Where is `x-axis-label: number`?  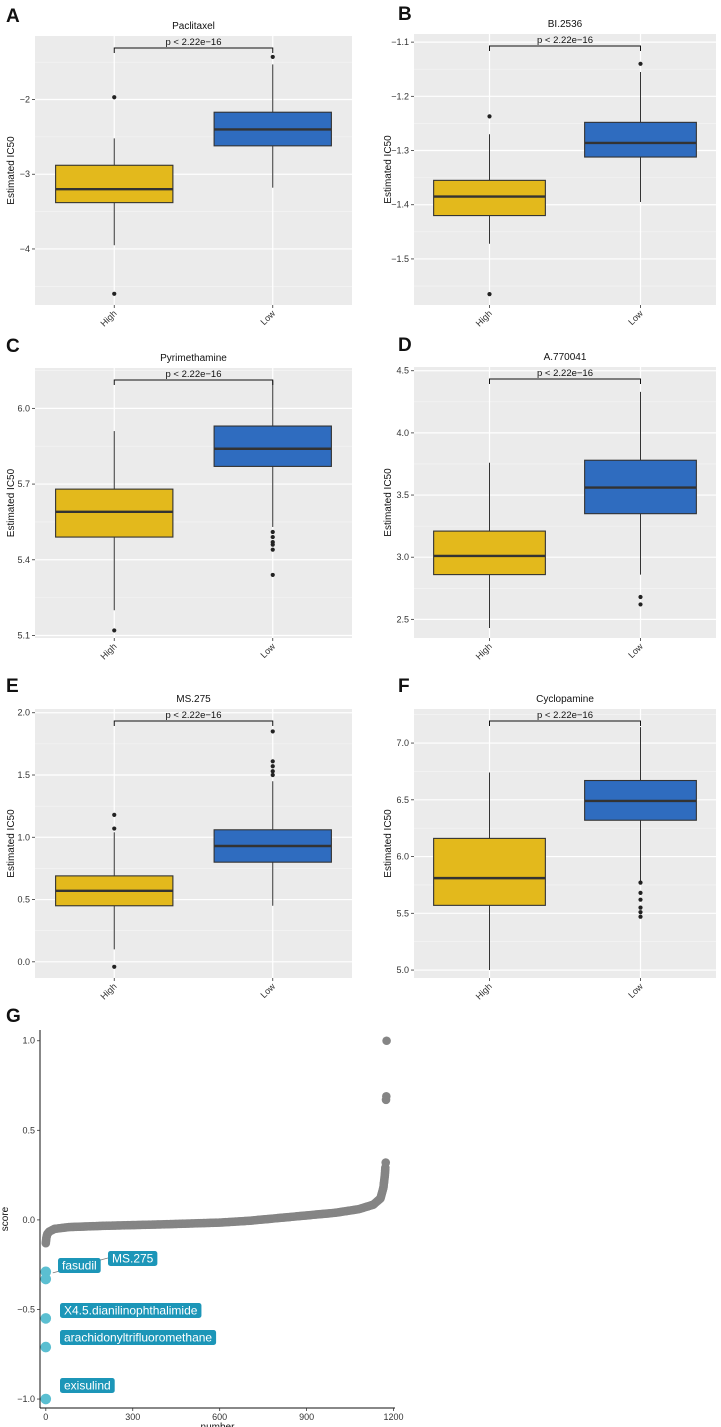
x-axis-label: number is located at coordinates (218, 1424).